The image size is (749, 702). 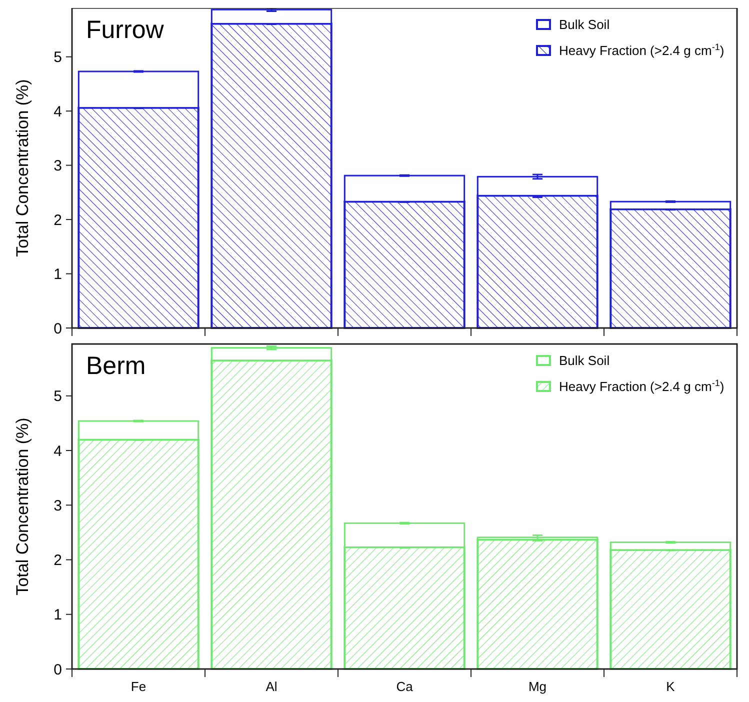 What do you see at coordinates (537, 604) in the screenshot?
I see `bar` at bounding box center [537, 604].